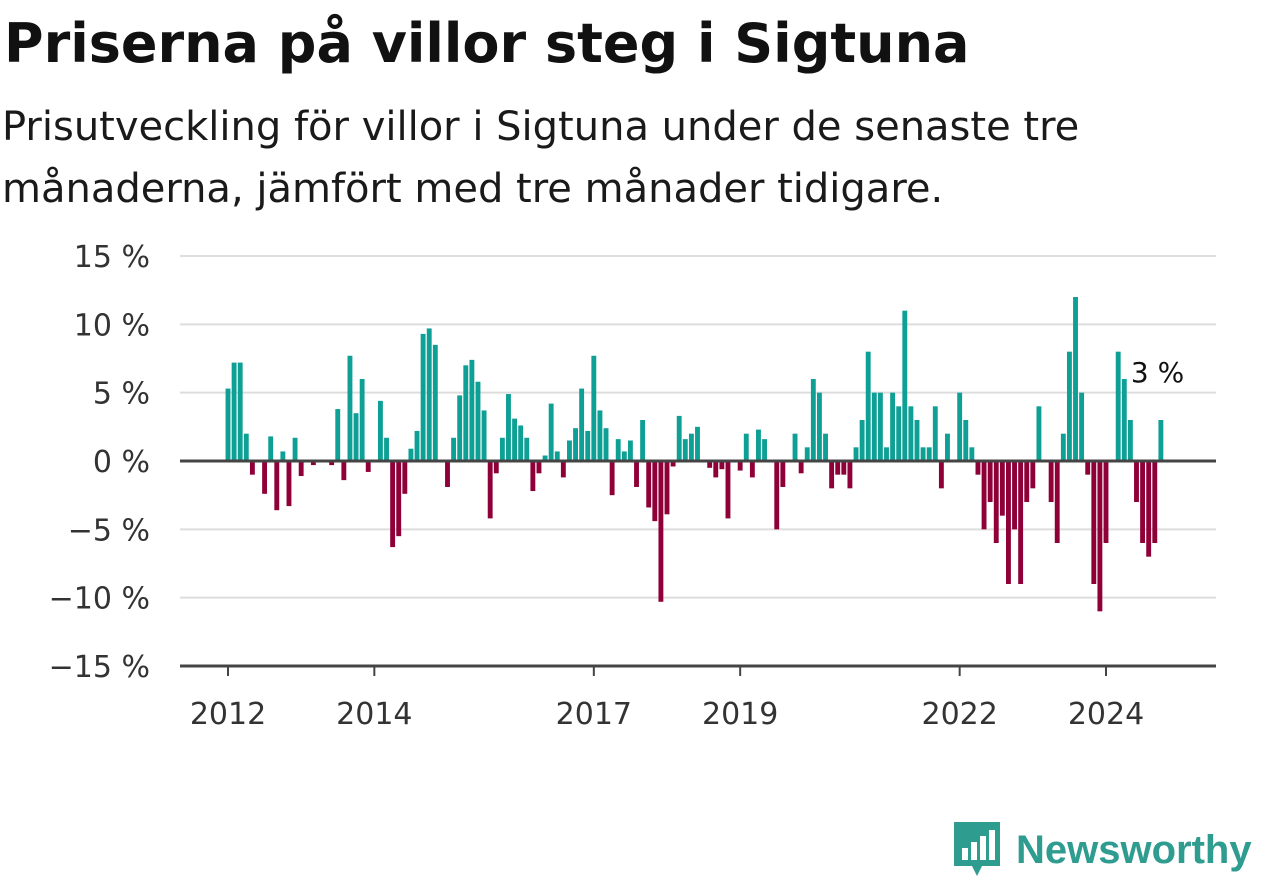  I want to click on newsworthy-logo-icon, so click(977, 849).